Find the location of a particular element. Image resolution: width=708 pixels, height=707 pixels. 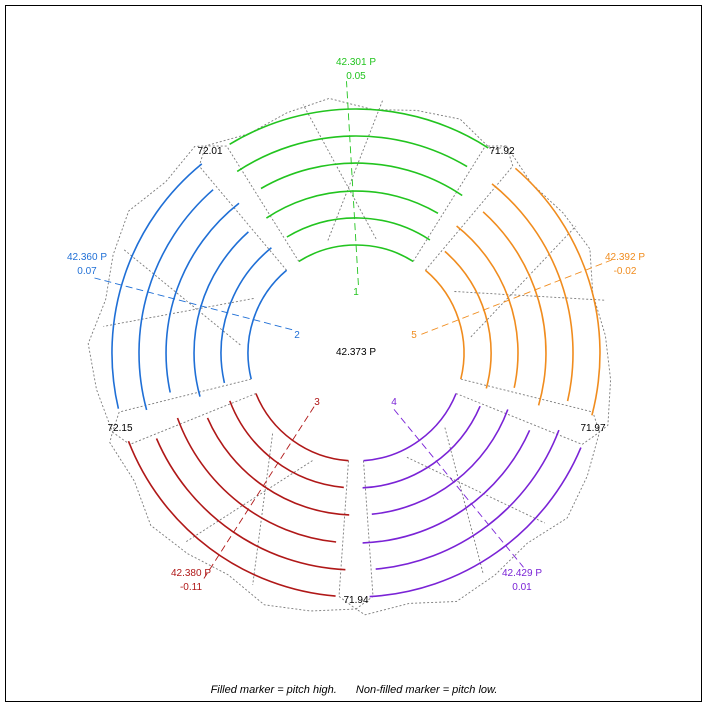

sector-3-outer: 71.94 is located at coordinates (355, 600).